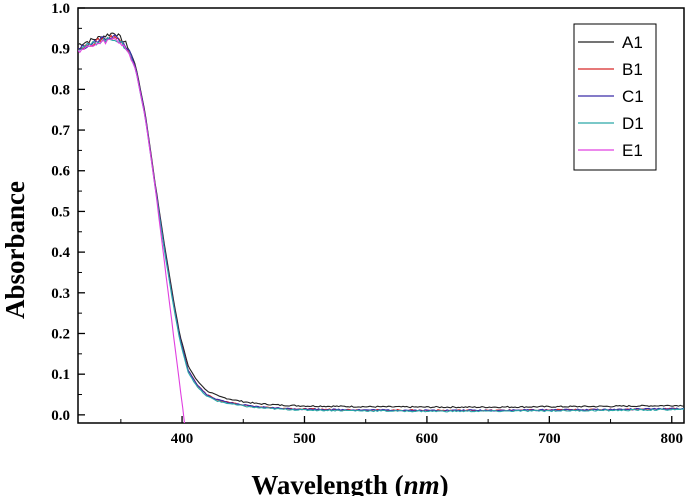 The width and height of the screenshot is (685, 496). I want to click on legend-label: D1, so click(633, 123).